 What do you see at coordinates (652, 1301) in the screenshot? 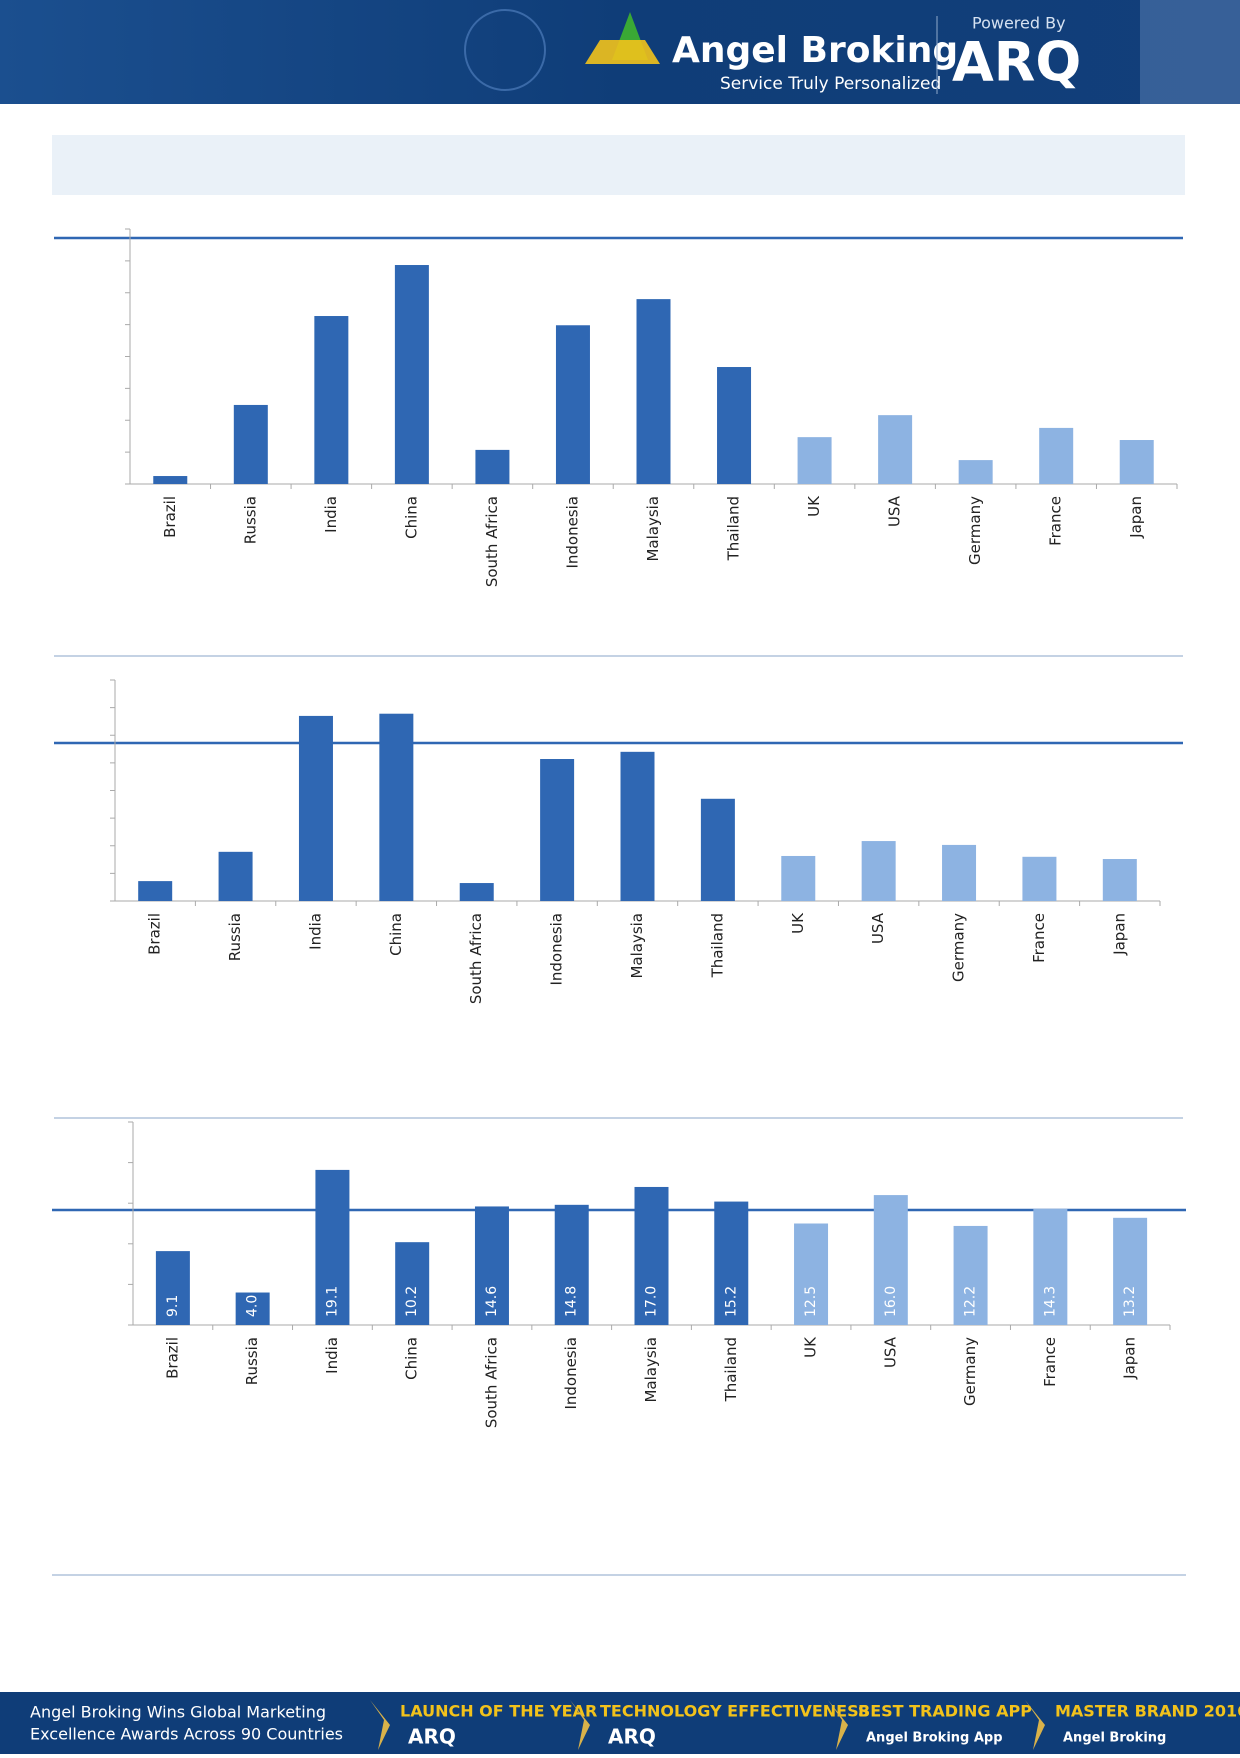
I see `value-label: 17.0` at bounding box center [652, 1301].